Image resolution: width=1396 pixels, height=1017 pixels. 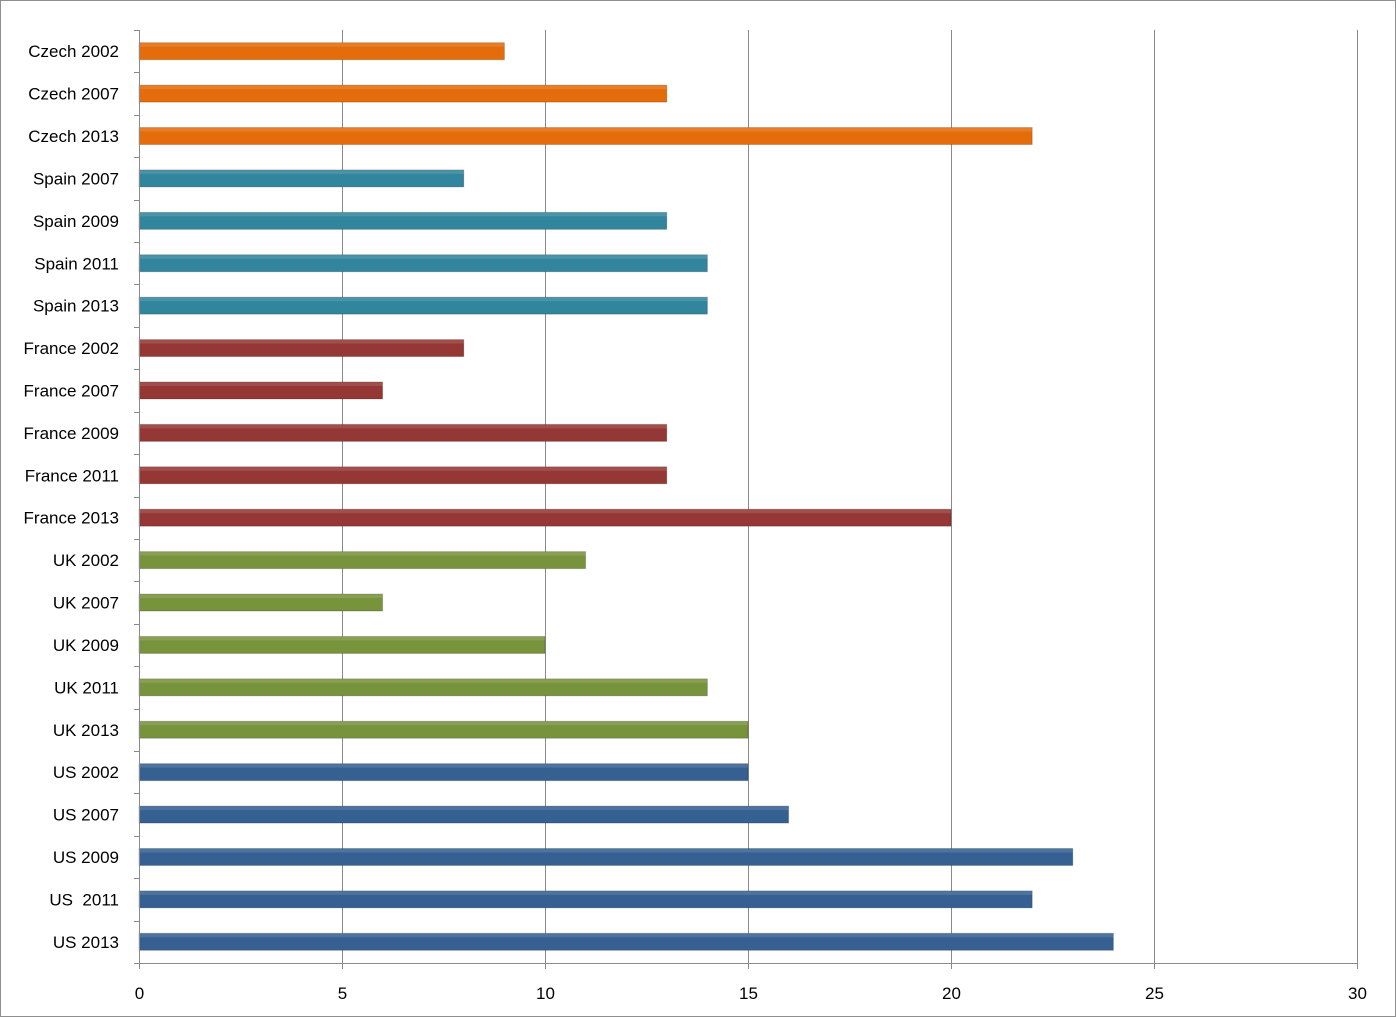 I want to click on bar-highlight-spain-2011, so click(x=423, y=256).